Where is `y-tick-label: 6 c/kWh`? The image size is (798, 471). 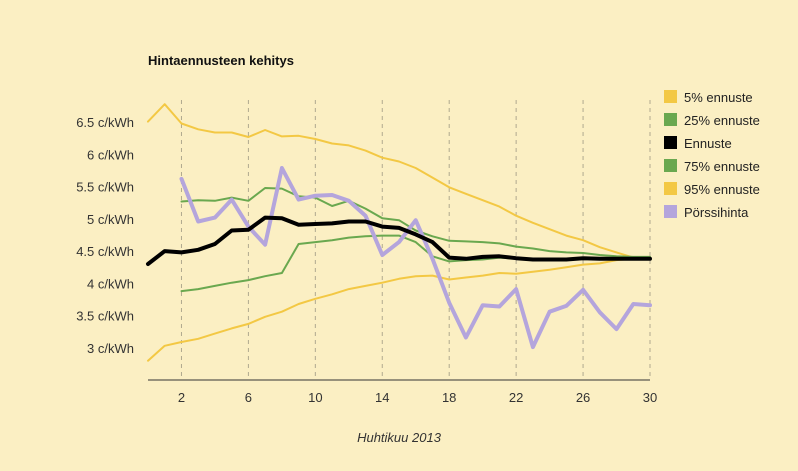 y-tick-label: 6 c/kWh is located at coordinates (110, 154).